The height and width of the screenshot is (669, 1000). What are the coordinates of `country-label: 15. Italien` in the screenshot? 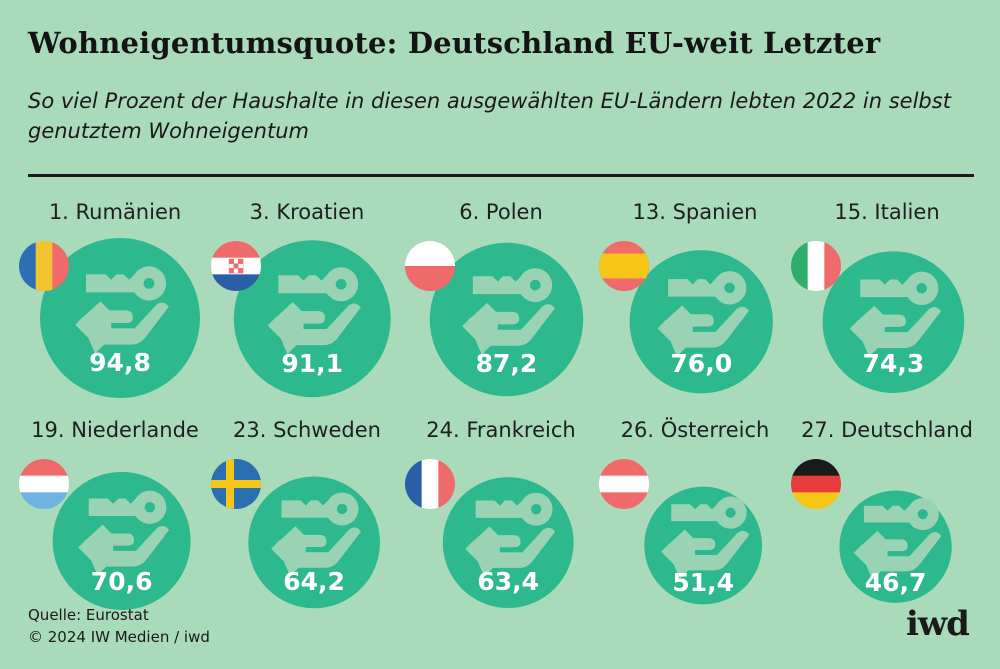 It's located at (887, 212).